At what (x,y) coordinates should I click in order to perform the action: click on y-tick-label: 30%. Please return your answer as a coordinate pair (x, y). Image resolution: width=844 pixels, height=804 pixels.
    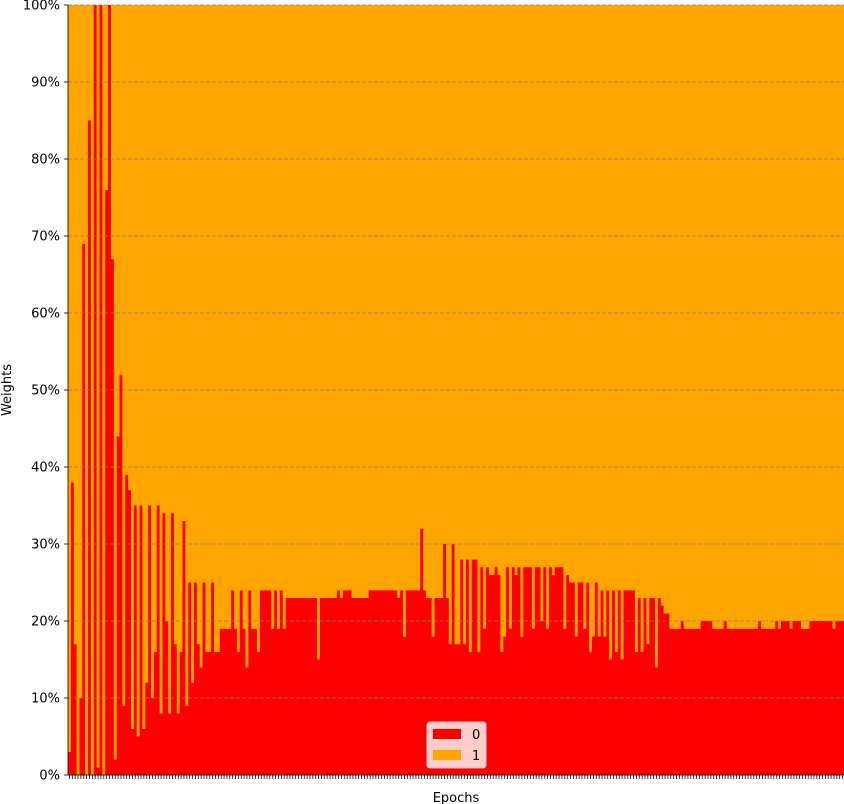
    Looking at the image, I should click on (45, 545).